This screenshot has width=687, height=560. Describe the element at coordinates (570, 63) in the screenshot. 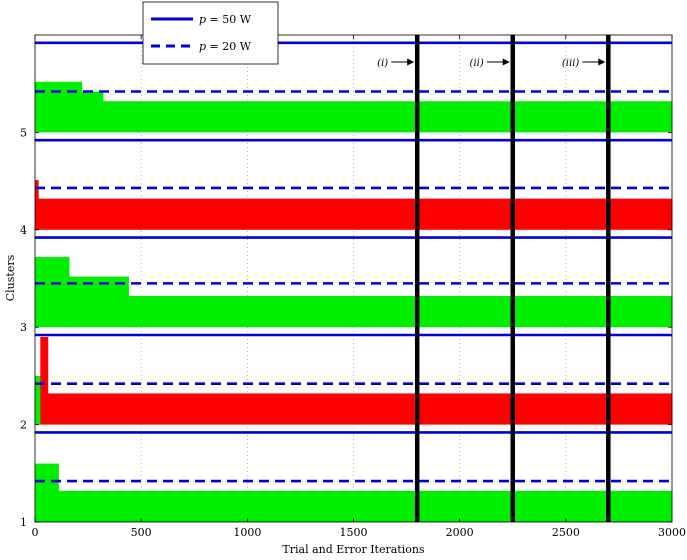

I see `marker-label: (iii)` at that location.